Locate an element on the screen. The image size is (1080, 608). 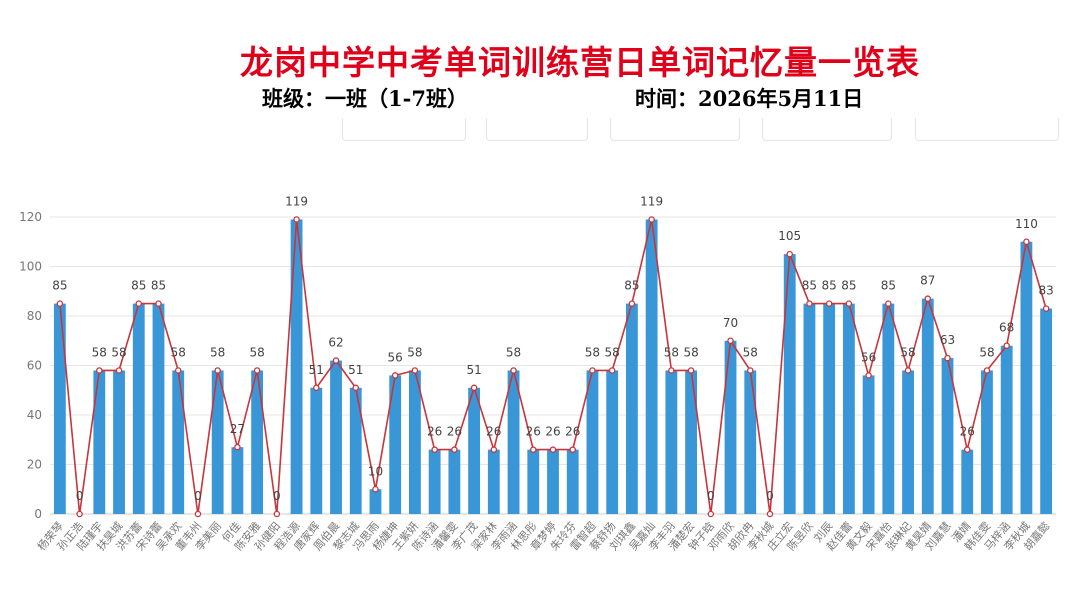
data-label: 83 is located at coordinates (1045, 291).